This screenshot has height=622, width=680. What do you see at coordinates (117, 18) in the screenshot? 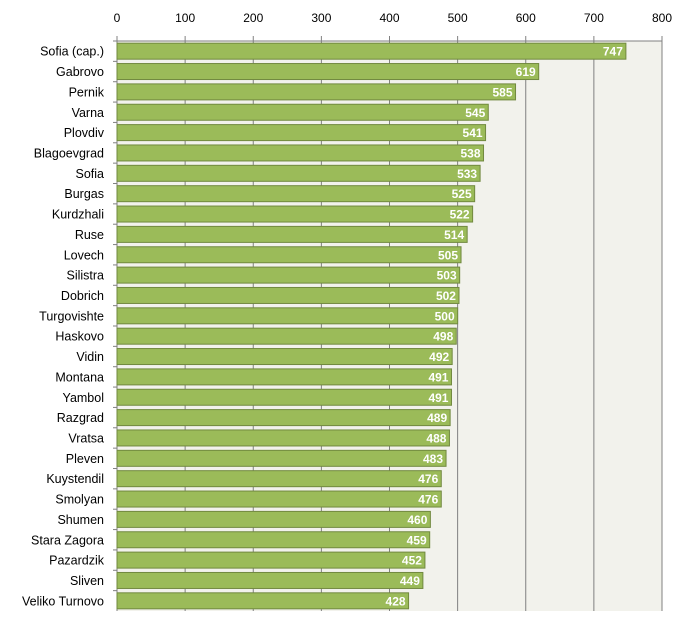
I see `x-tick-label: 0` at bounding box center [117, 18].